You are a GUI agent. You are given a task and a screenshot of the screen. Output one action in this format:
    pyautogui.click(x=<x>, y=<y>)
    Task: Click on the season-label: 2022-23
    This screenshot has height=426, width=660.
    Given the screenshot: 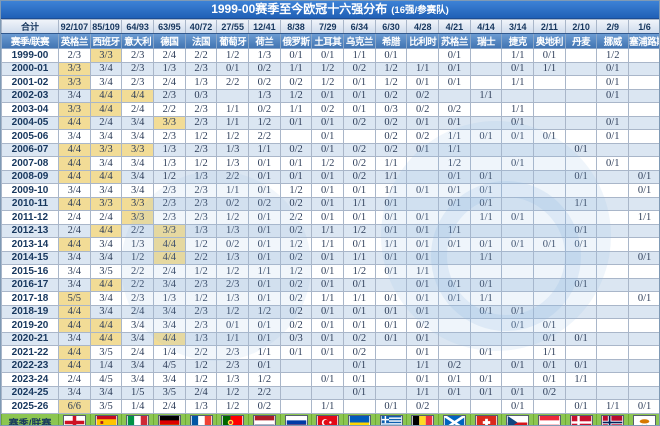 What is the action you would take?
    pyautogui.click(x=30, y=365)
    